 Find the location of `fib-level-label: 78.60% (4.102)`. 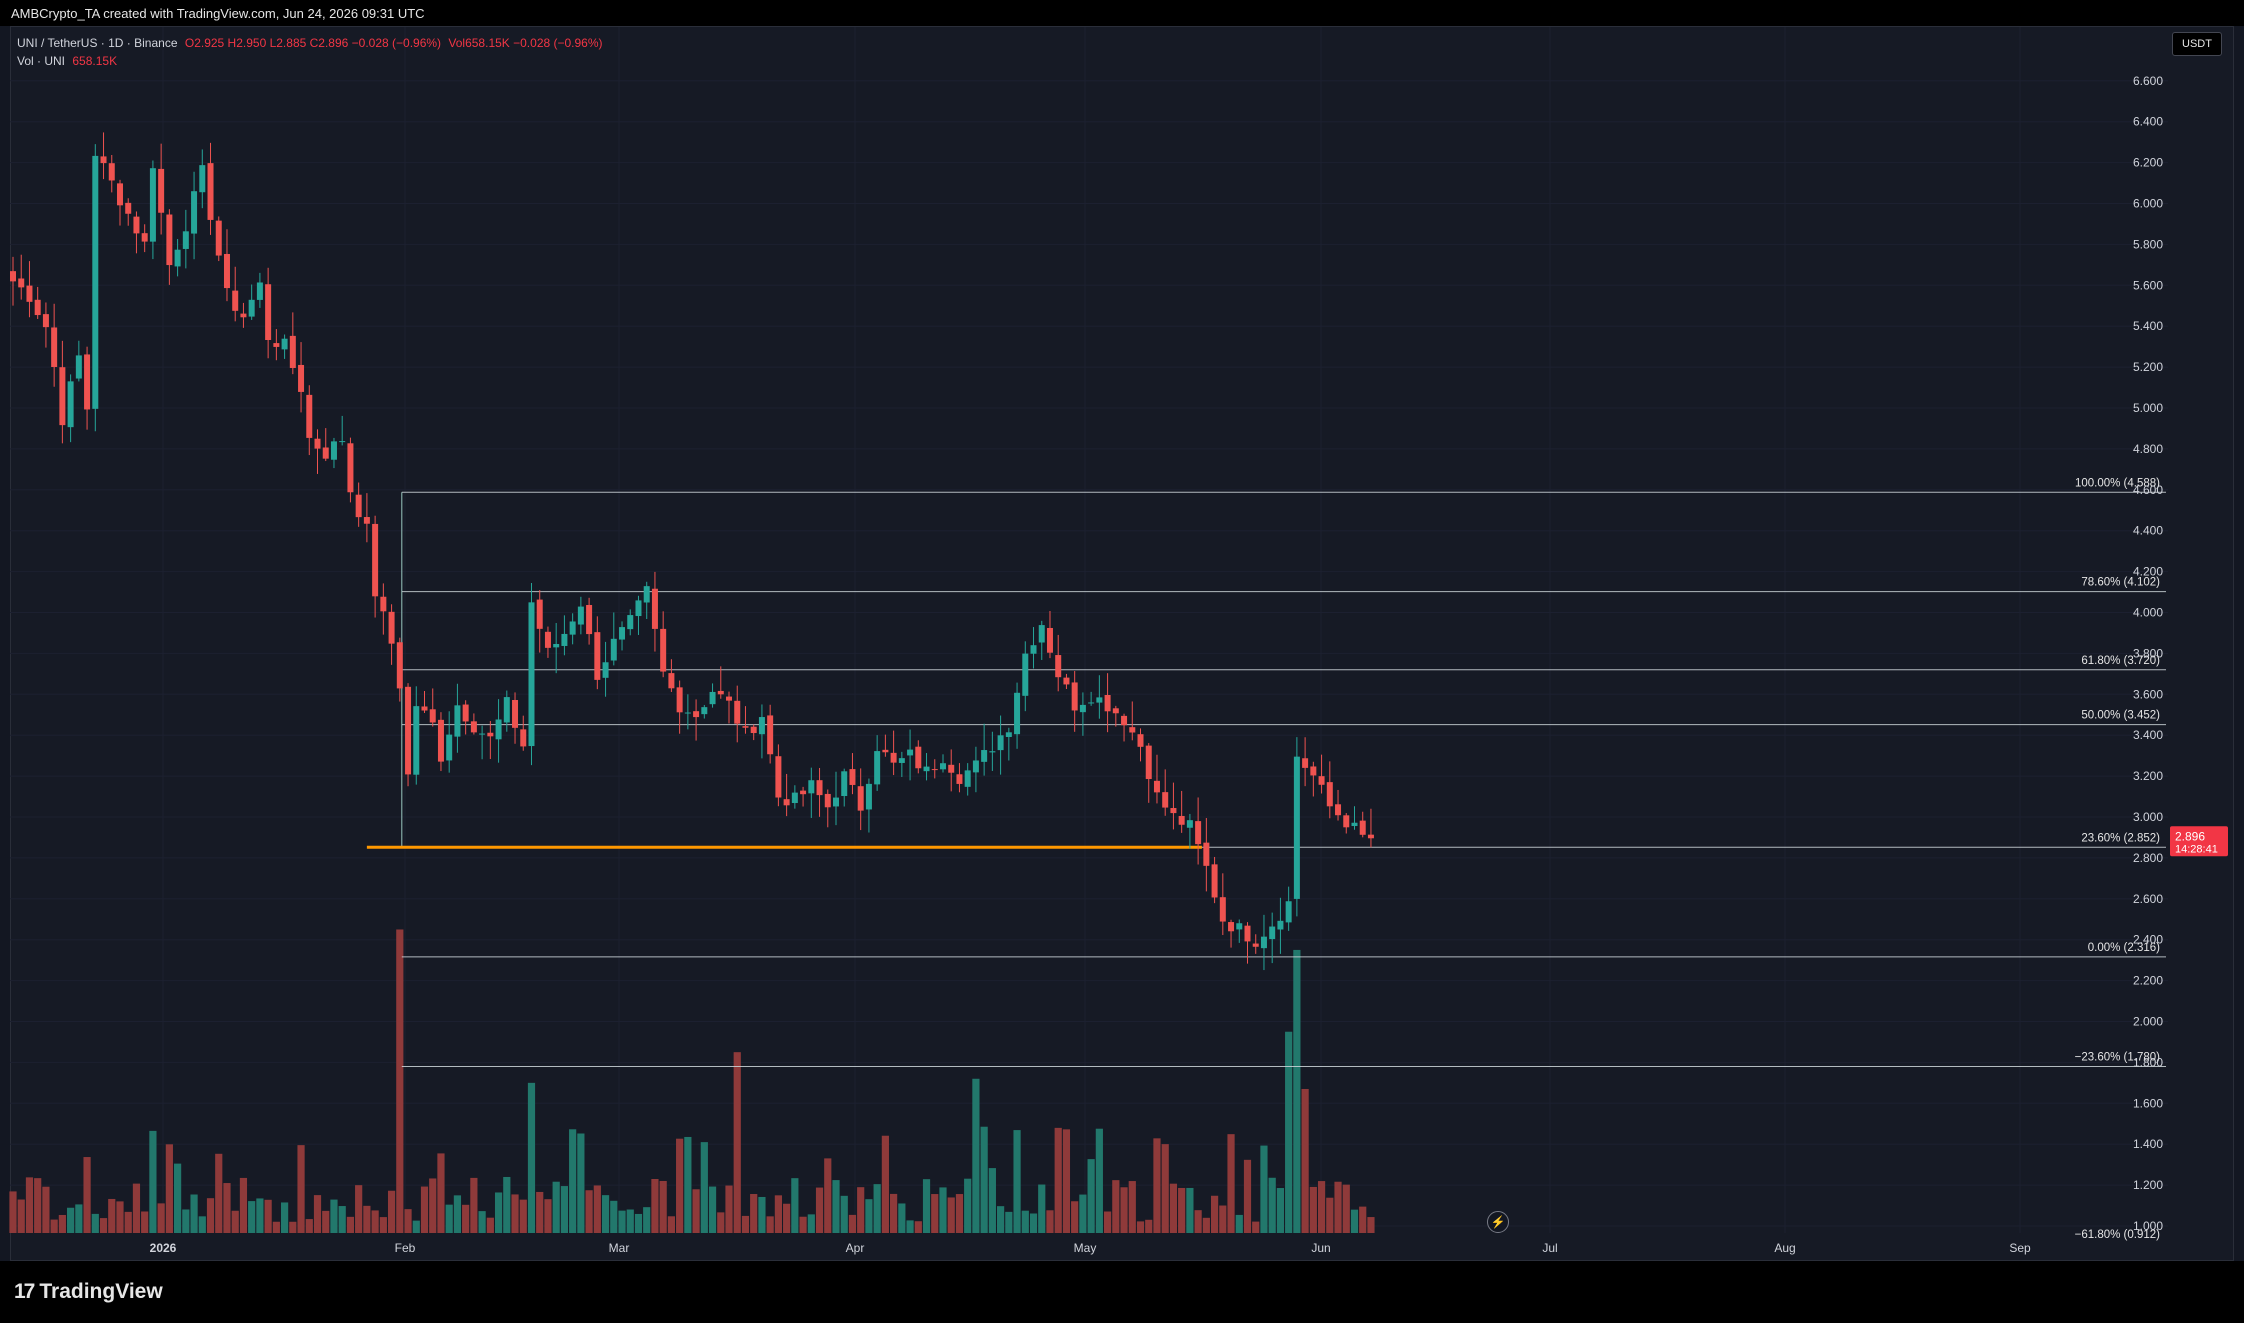

fib-level-label: 78.60% (4.102) is located at coordinates (2120, 583).